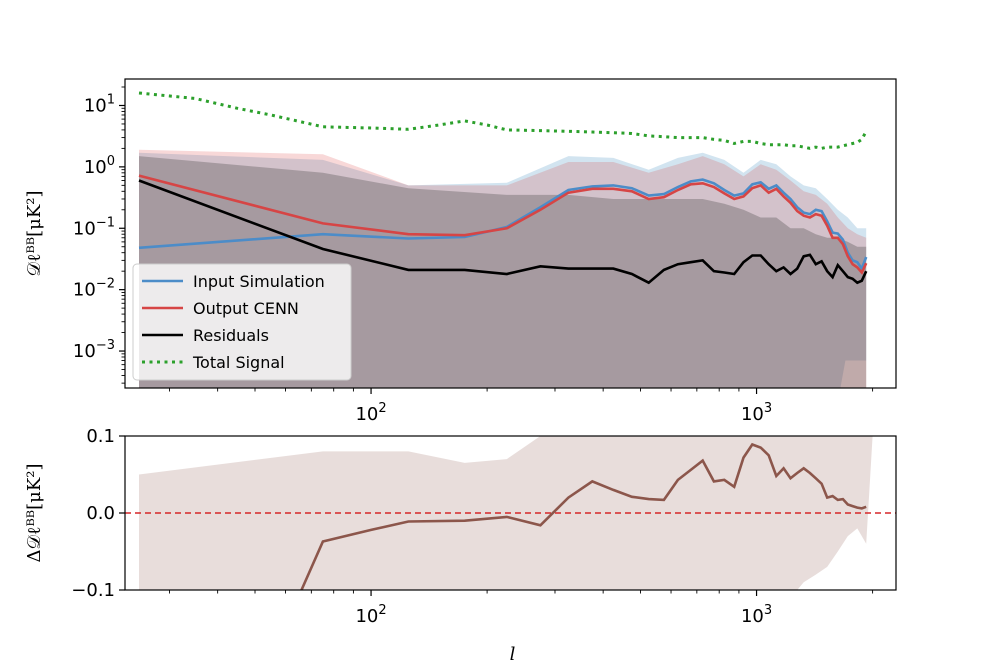  I want to click on bottom-x-tick-label: 10³, so click(756, 615).